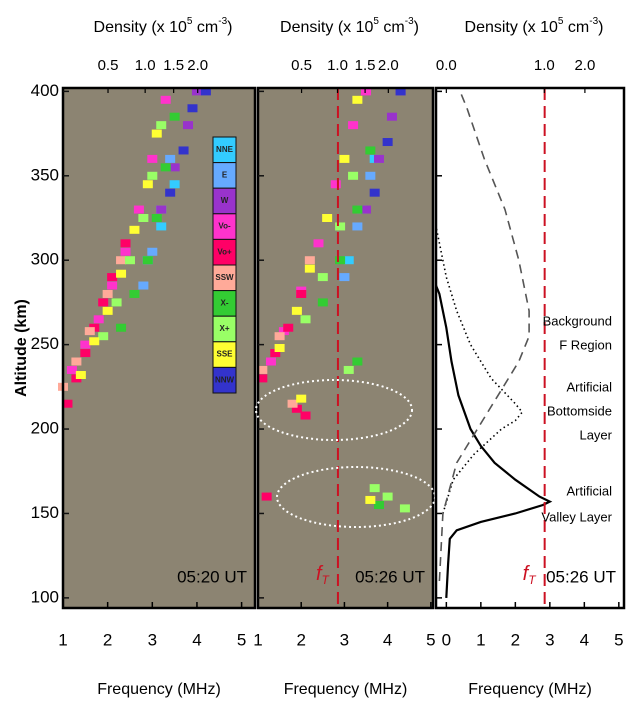 The width and height of the screenshot is (627, 704). I want to click on x2-tick-label: 2.0, so click(388, 65).